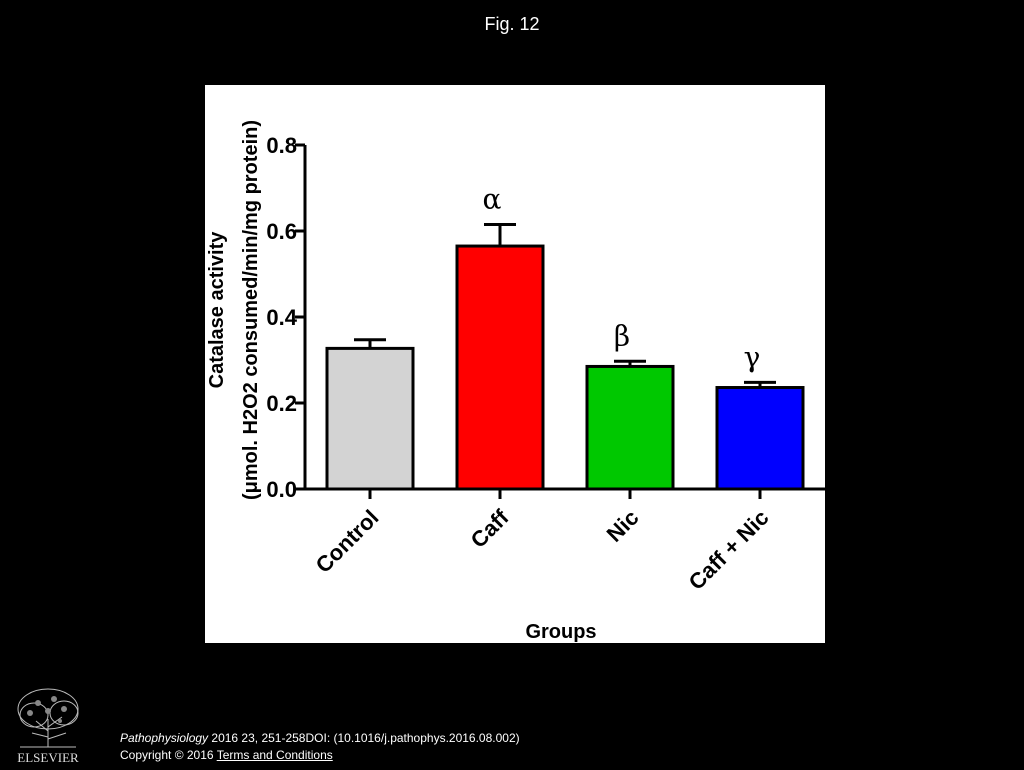 Image resolution: width=1024 pixels, height=770 pixels. What do you see at coordinates (281, 145) in the screenshot?
I see `y-tick-label: 0.8` at bounding box center [281, 145].